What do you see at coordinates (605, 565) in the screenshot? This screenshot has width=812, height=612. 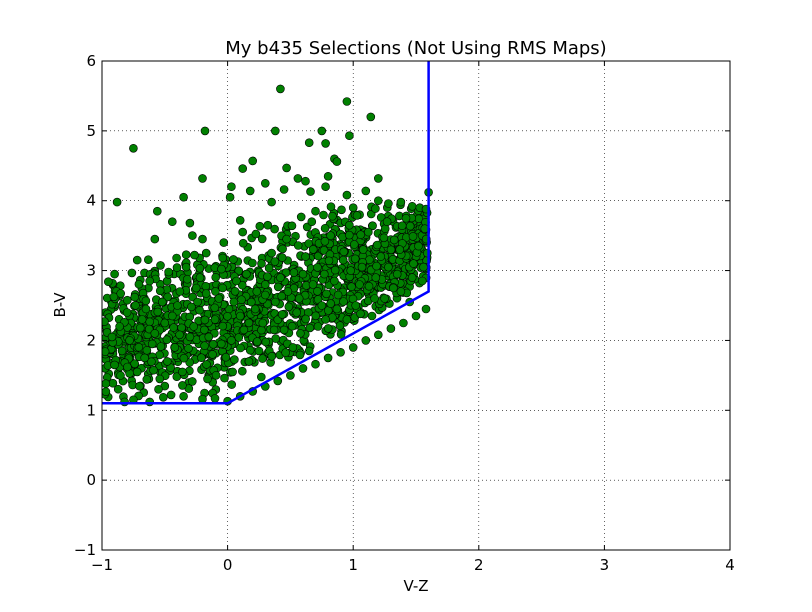 I see `x-tick-label: 3` at bounding box center [605, 565].